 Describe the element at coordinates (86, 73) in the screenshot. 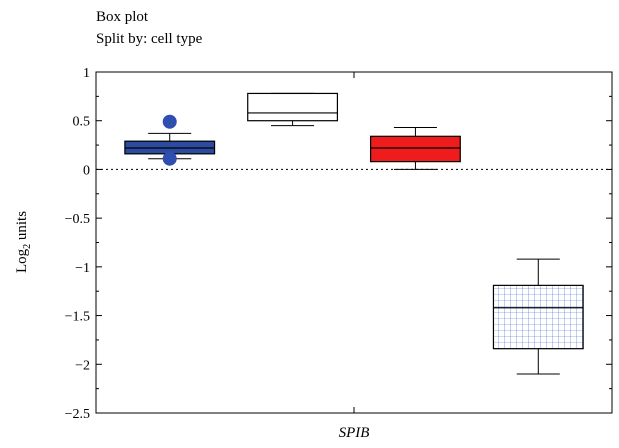

I see `y-tick-label: 1` at that location.